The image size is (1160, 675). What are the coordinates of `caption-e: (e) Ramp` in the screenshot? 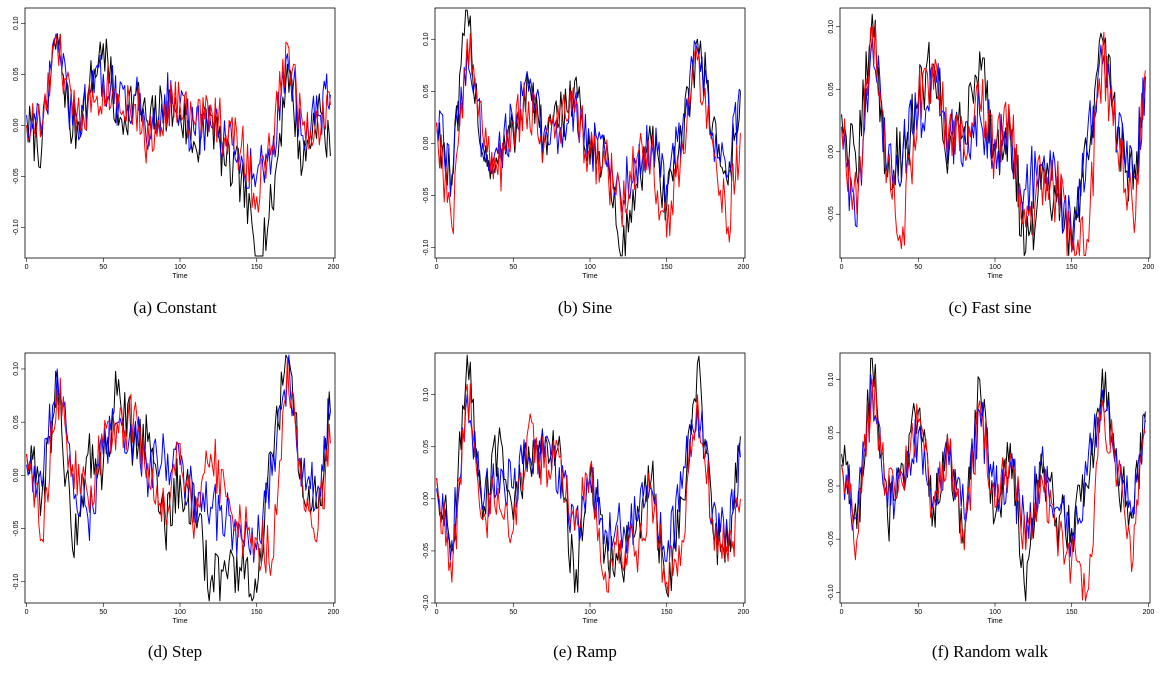 It's located at (585, 651).